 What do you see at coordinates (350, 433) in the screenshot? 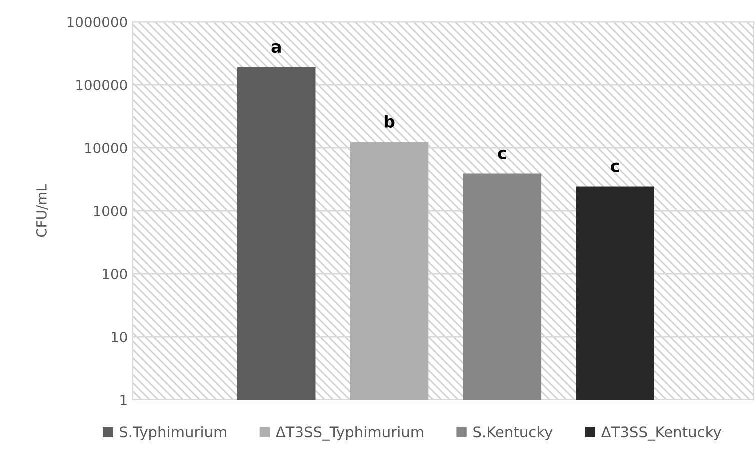
I see `legend-label: ΔT3SS_Typhimurium` at bounding box center [350, 433].